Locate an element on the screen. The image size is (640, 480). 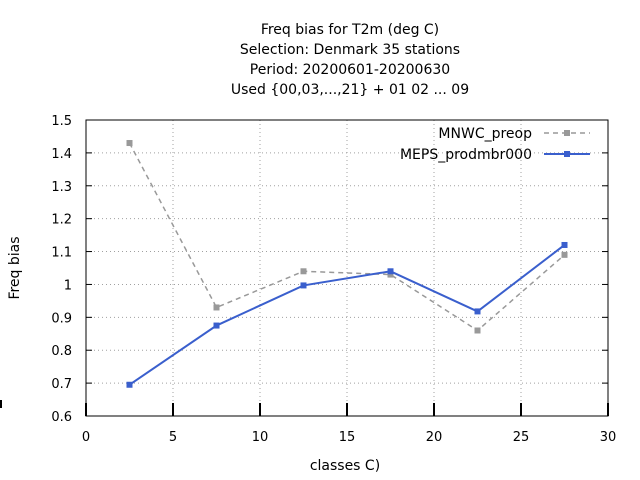
x-tick-label: 20 is located at coordinates (434, 437).